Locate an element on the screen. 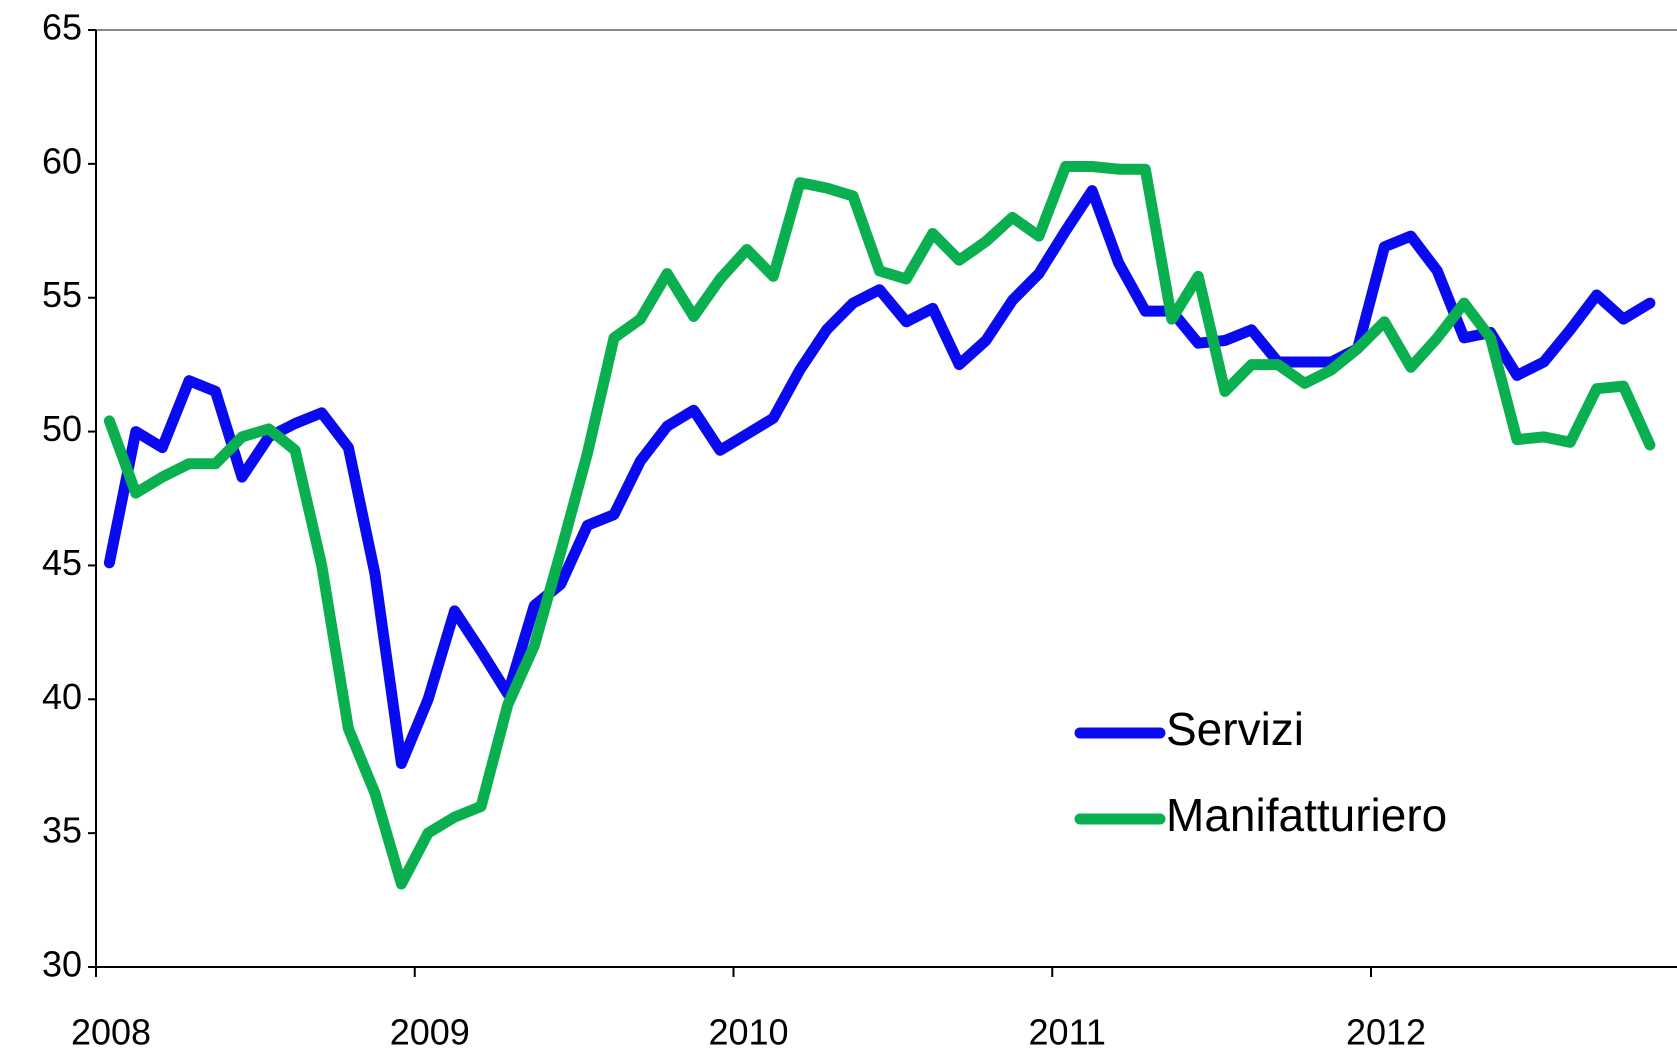 The image size is (1677, 1050). y-tick-label: 60 is located at coordinates (62, 160).